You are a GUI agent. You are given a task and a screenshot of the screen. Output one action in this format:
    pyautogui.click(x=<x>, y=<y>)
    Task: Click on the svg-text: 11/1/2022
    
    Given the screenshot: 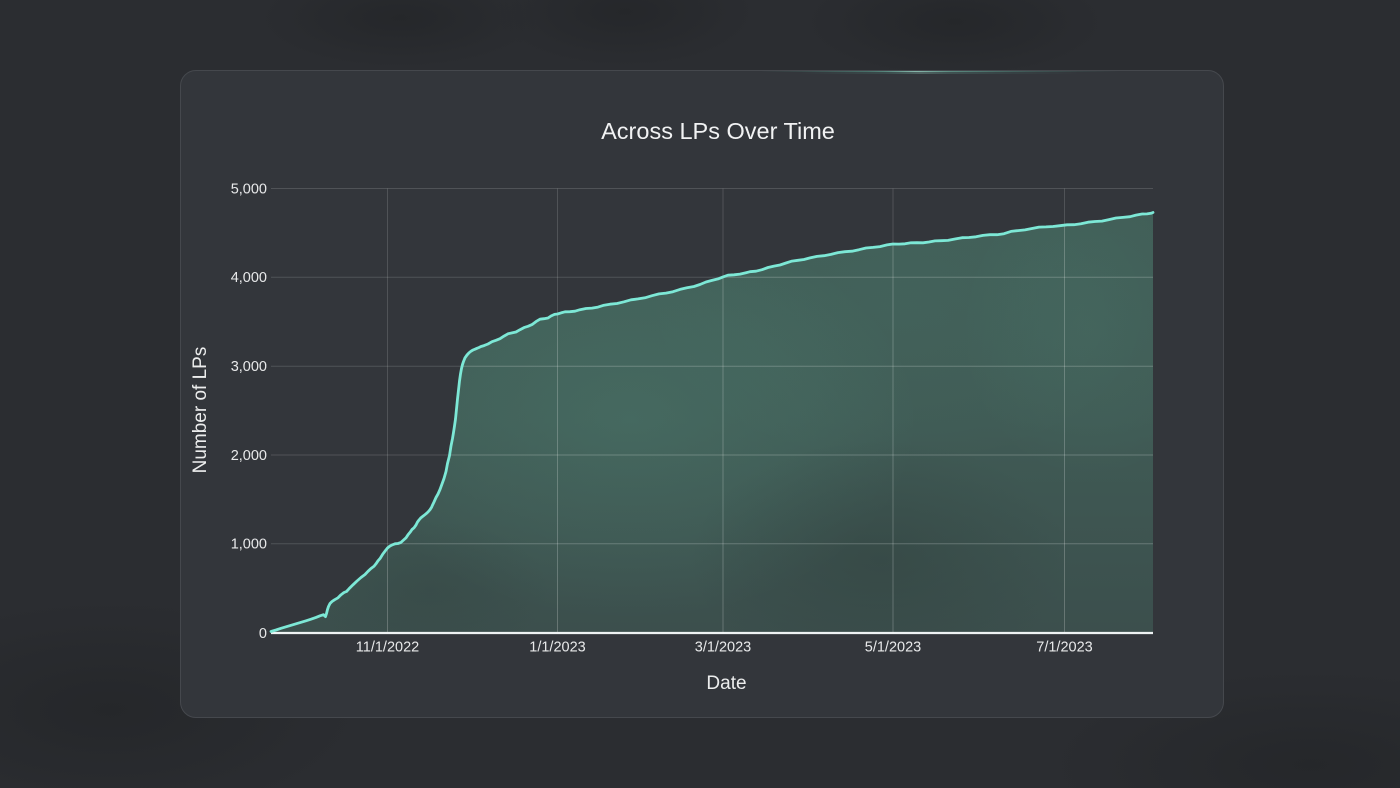 What is the action you would take?
    pyautogui.click(x=387, y=648)
    